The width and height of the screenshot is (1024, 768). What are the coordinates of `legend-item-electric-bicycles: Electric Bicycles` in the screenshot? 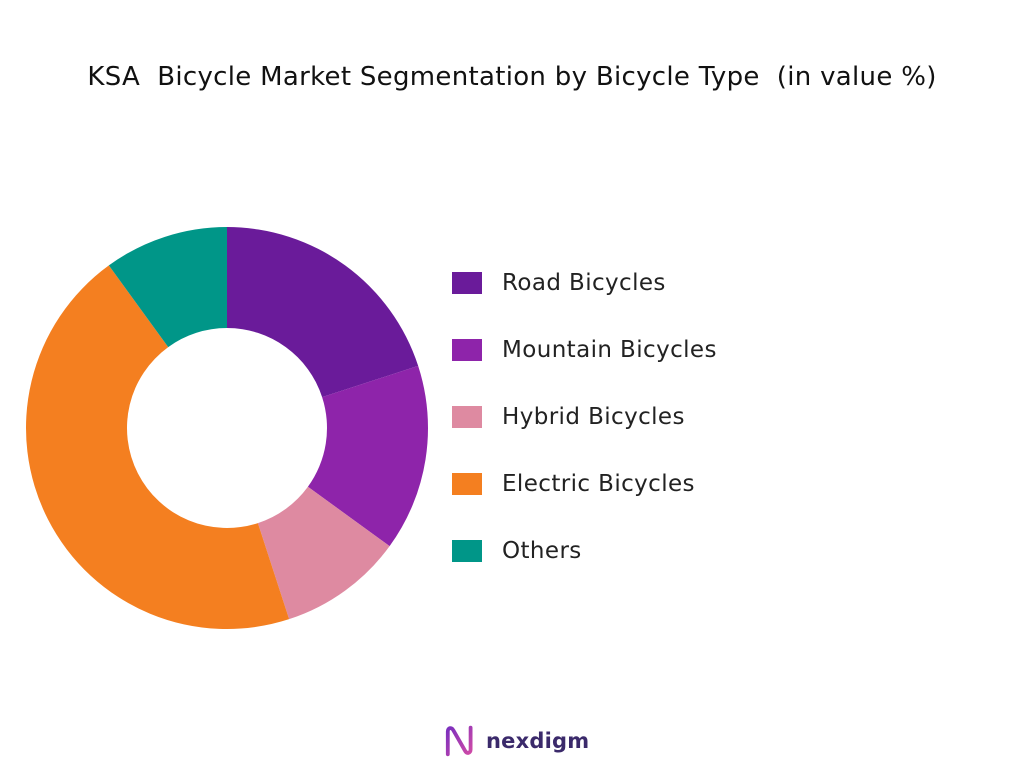 It's located at (584, 484).